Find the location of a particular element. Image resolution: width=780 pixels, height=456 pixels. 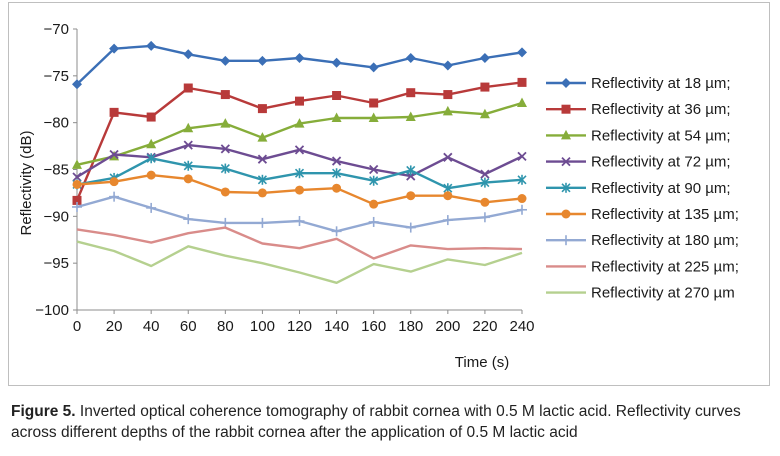

legend-label: Reflectivity at 72 µm; is located at coordinates (661, 162).